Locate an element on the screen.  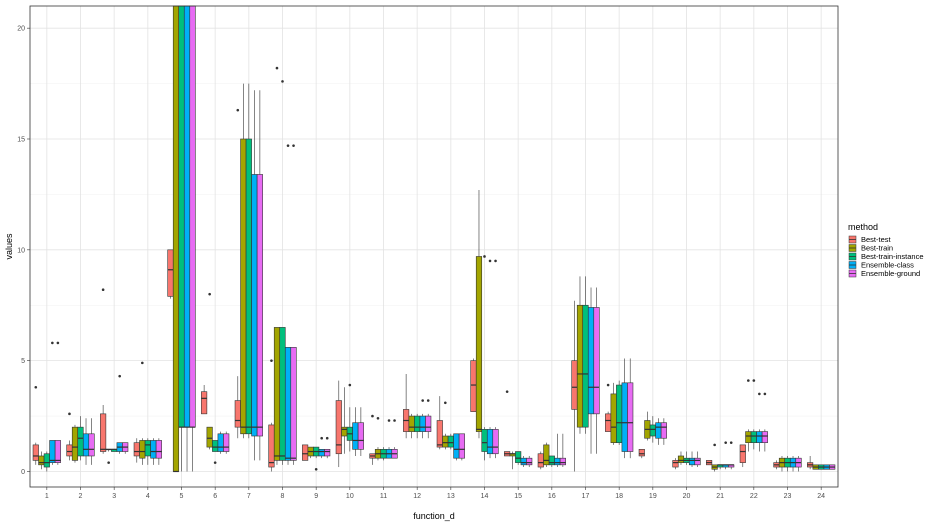
legend-item-Best-test: Best-test is located at coordinates (870, 239).